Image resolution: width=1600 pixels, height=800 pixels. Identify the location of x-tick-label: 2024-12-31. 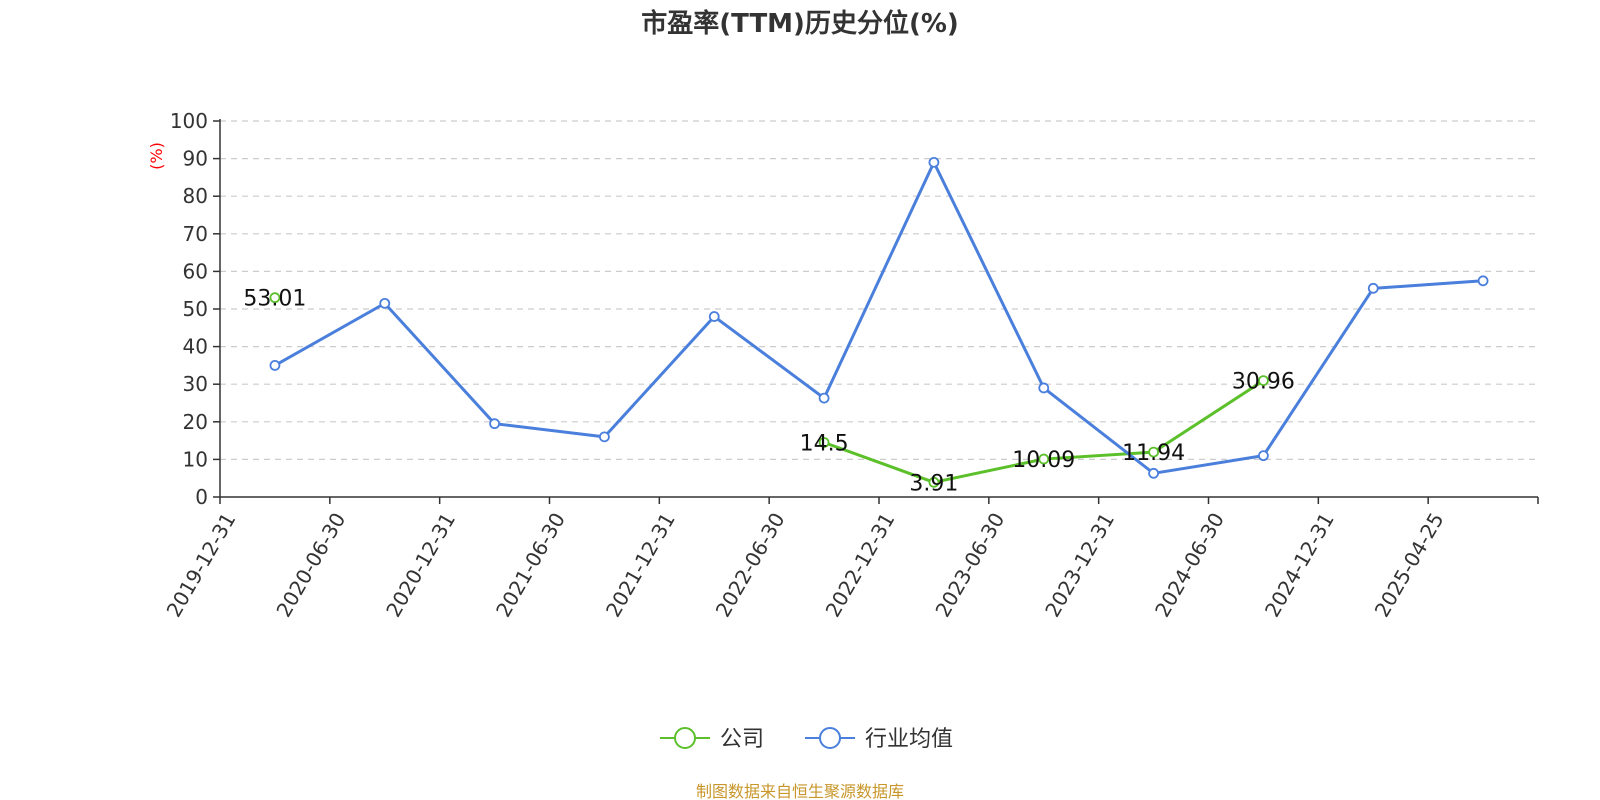
(1299, 565).